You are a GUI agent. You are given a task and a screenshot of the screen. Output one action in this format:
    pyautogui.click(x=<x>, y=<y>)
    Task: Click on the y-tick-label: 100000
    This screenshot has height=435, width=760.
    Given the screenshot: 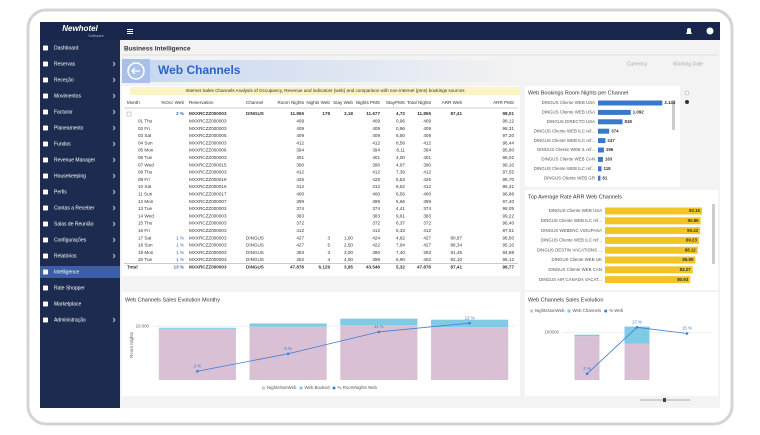 What is the action you would take?
    pyautogui.click(x=551, y=331)
    